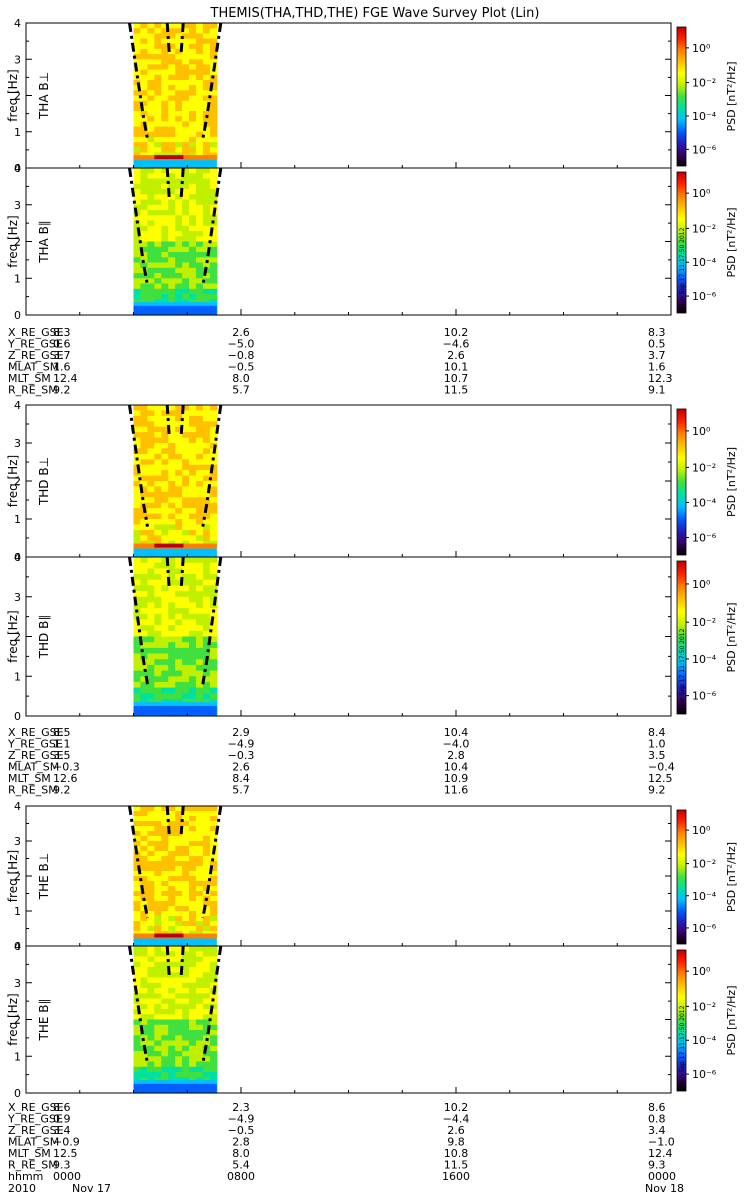 This screenshot has width=750, height=1200. I want to click on ephemeris-value: 2.8, so click(456, 755).